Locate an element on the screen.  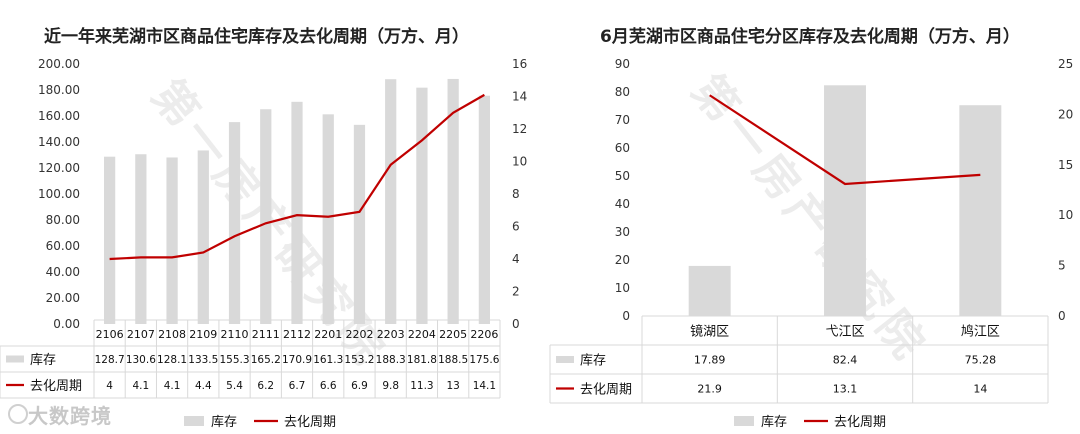
chart1-data-label-cycle: 11.3 is located at coordinates (421, 386).